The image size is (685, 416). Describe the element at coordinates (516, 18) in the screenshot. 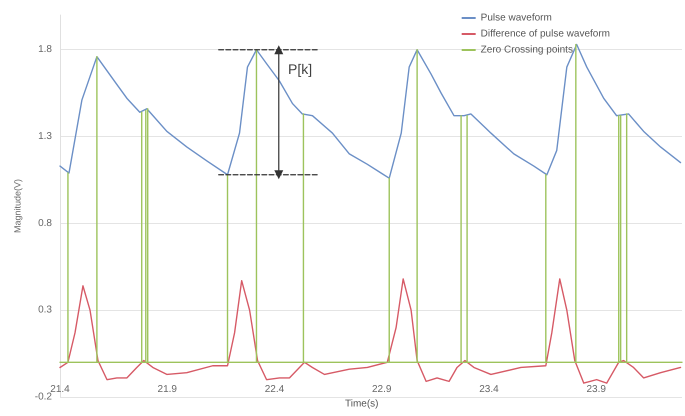

I see `legend-label: Pulse waveform` at that location.